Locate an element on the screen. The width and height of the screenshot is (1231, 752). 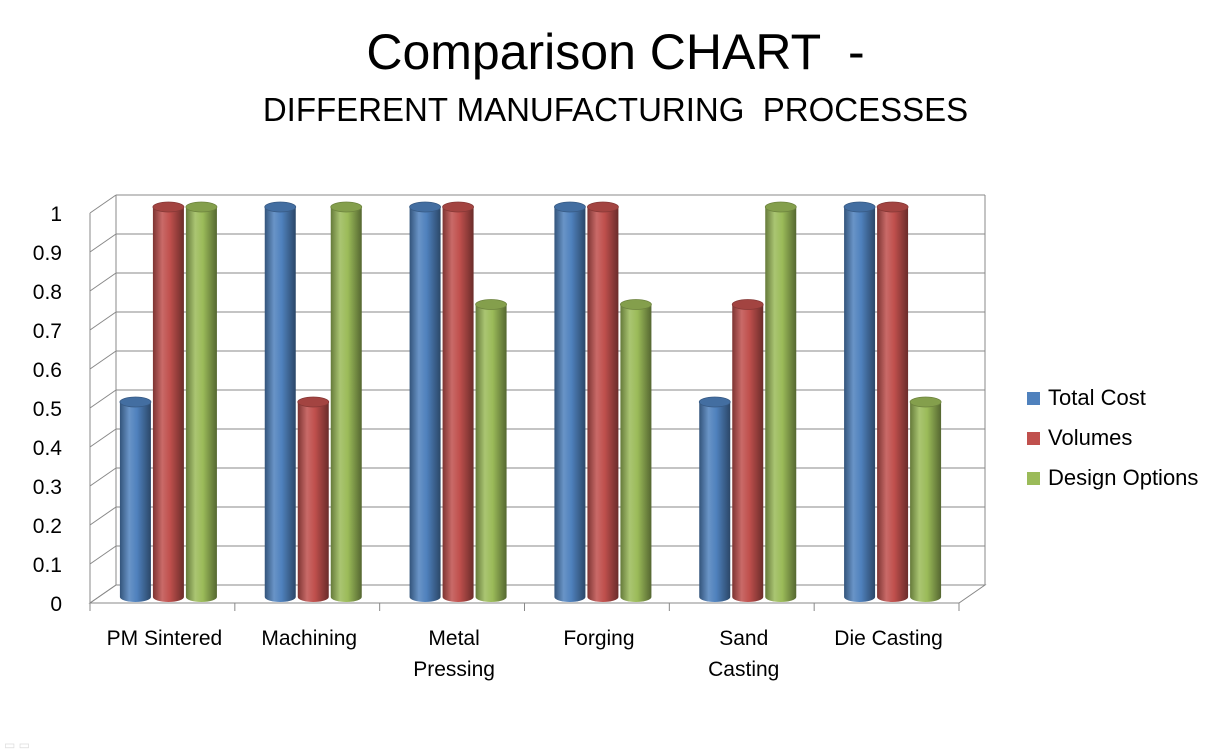
x-tick-label: Forging is located at coordinates (598, 638).